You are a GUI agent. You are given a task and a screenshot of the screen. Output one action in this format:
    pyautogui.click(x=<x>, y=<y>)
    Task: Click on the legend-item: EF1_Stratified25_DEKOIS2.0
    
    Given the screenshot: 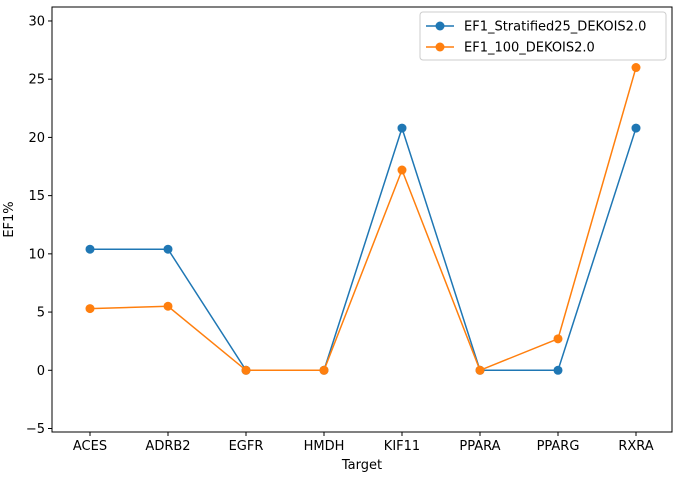 What is the action you would take?
    pyautogui.click(x=536, y=27)
    